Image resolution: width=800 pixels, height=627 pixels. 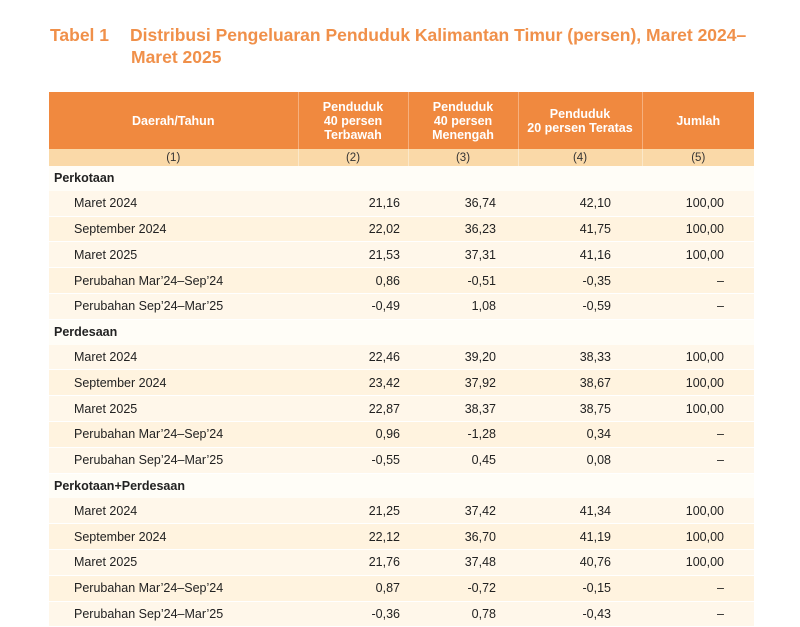 I want to click on value-cell: 21,53, so click(x=353, y=255).